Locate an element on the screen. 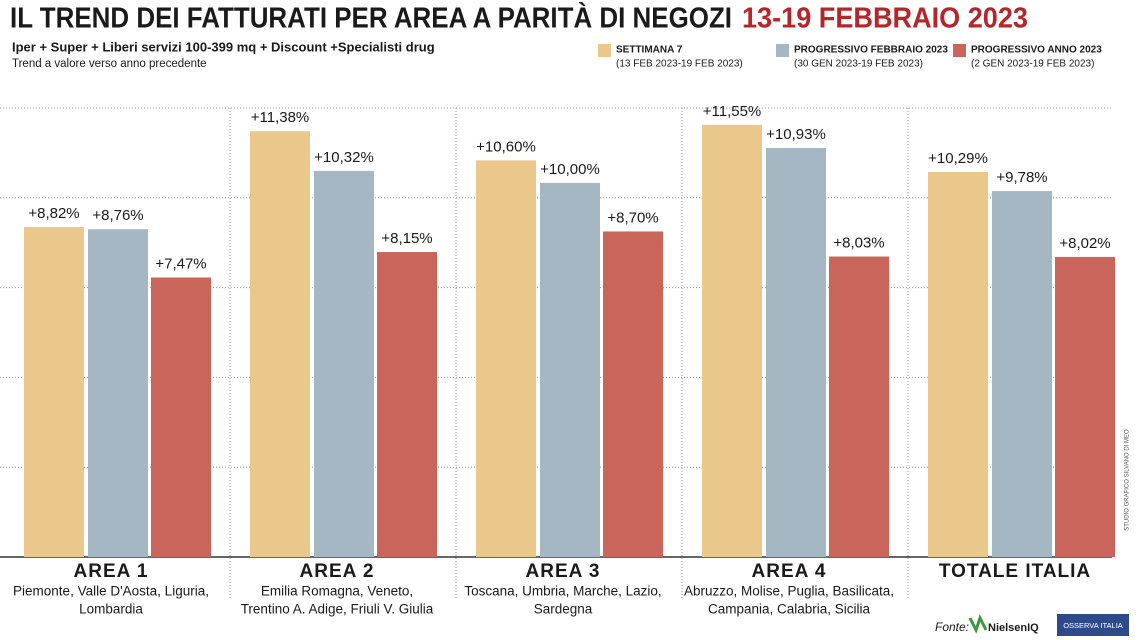  subtitle-note: Trend a valore verso anno precedente is located at coordinates (109, 64).